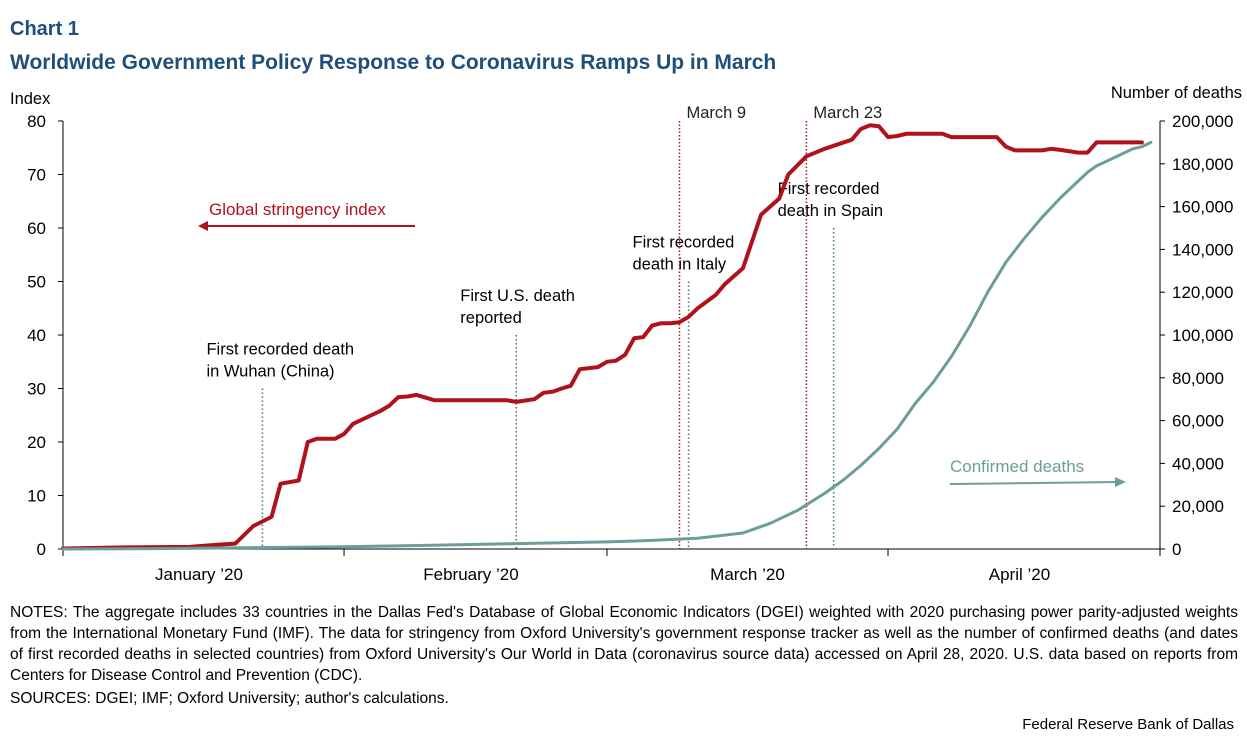 The height and width of the screenshot is (737, 1247). I want to click on left-tick-label: 40, so click(36, 335).